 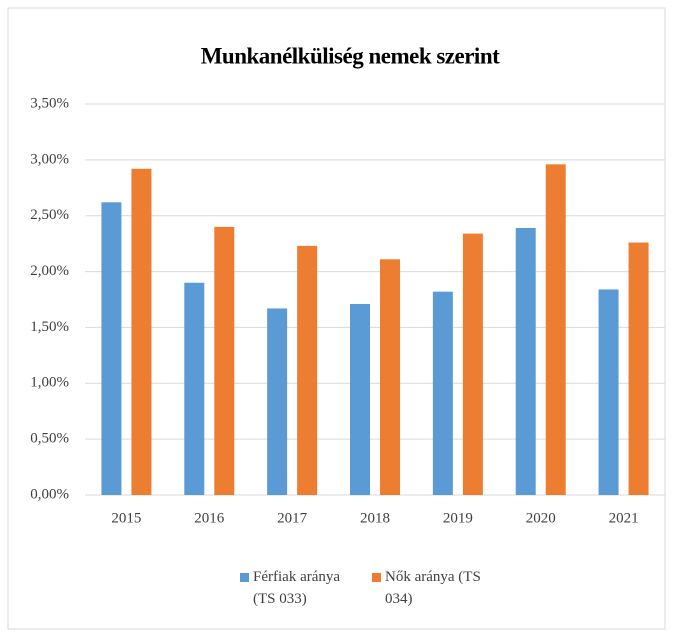 What do you see at coordinates (209, 518) in the screenshot?
I see `x-tick-label: 2016` at bounding box center [209, 518].